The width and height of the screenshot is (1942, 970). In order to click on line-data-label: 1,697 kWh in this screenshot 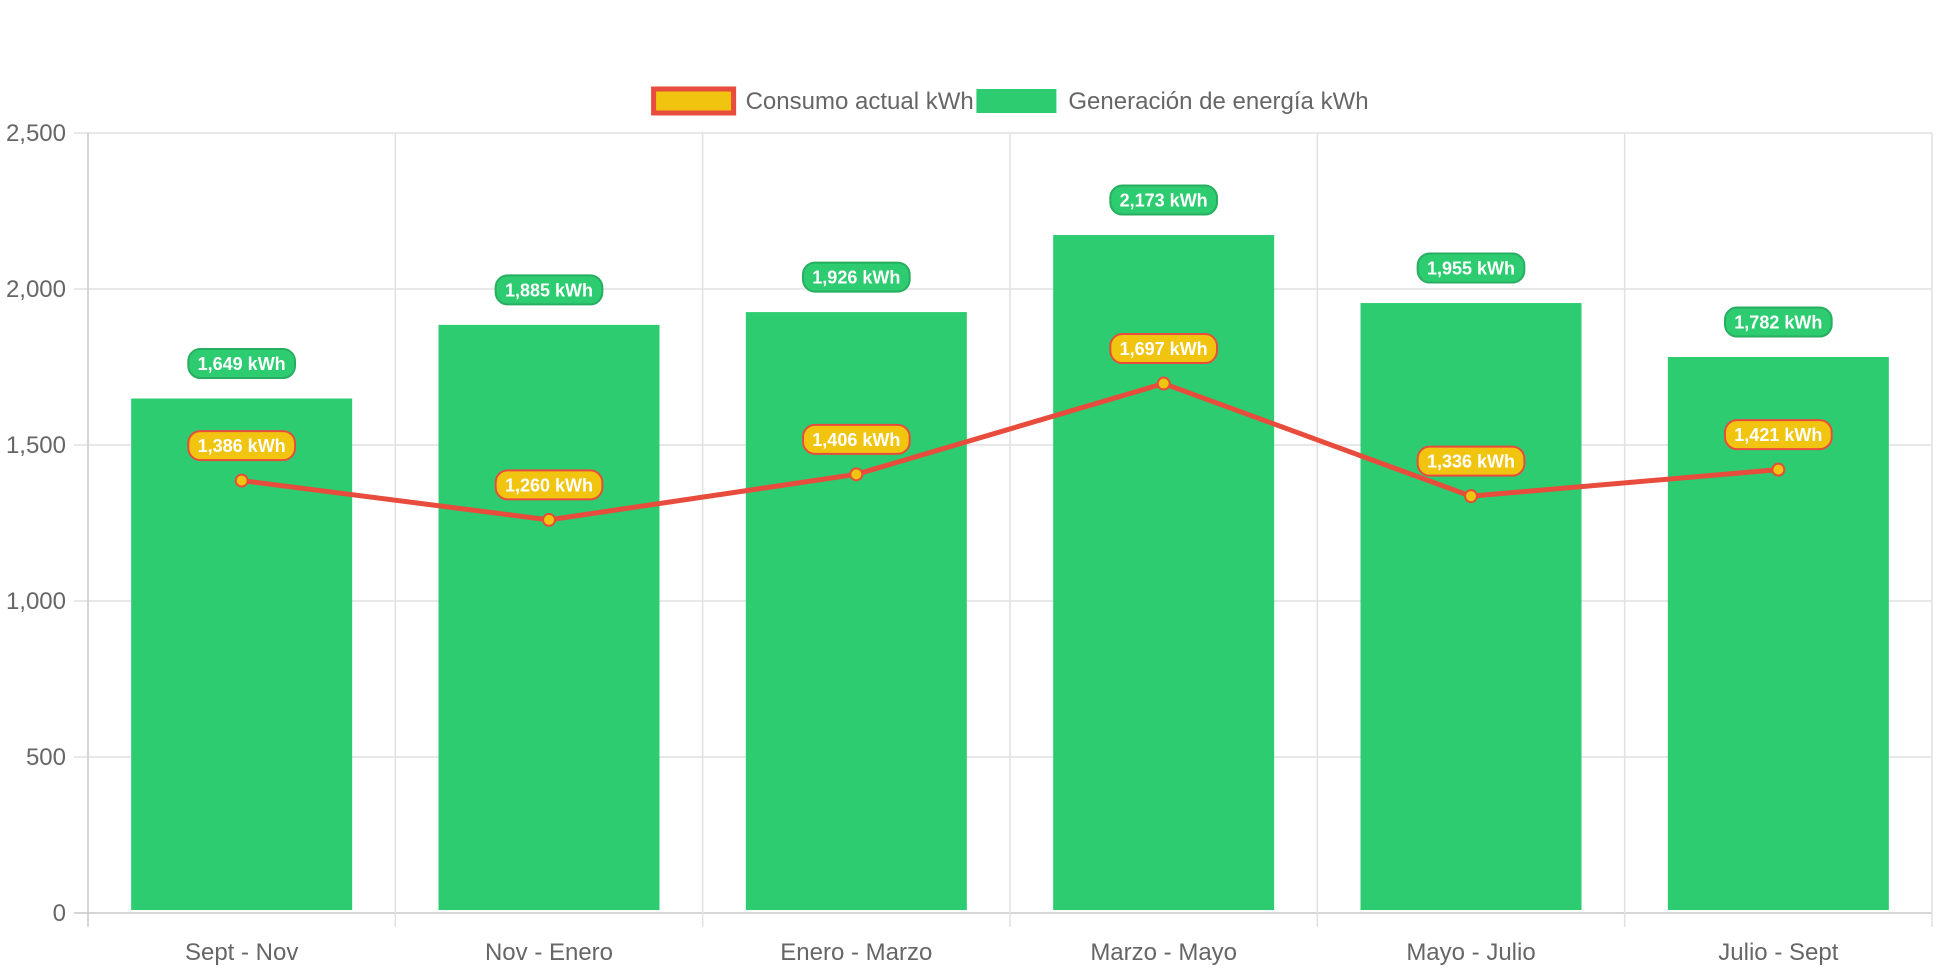, I will do `click(1164, 349)`.